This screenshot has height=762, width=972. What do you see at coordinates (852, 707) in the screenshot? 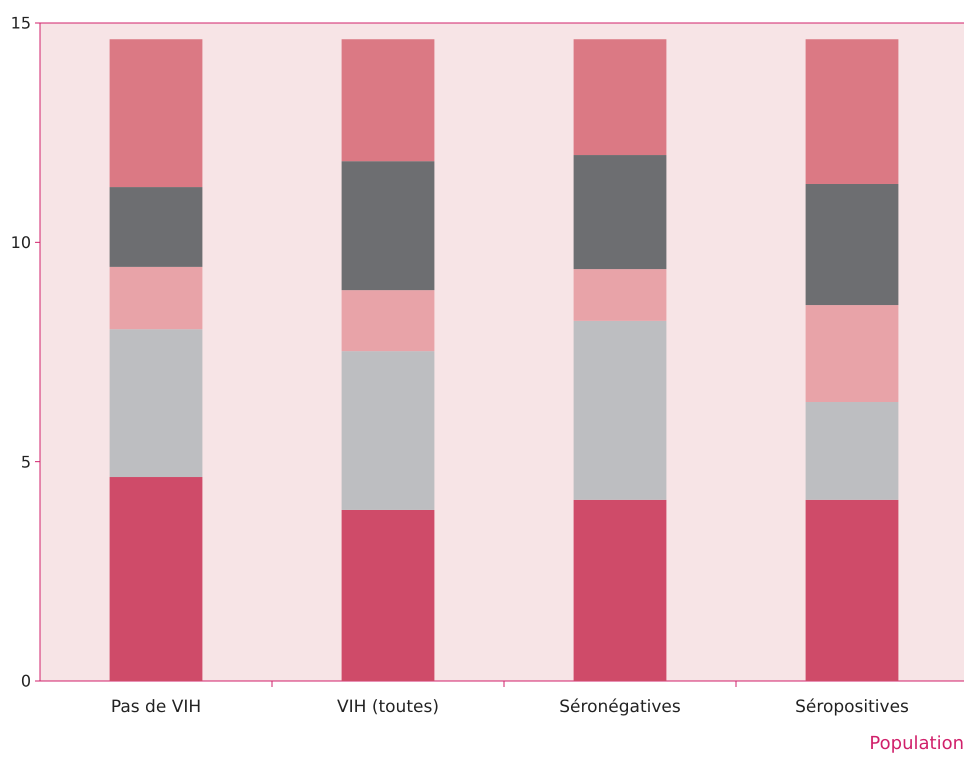
I see `x-tick-label: Séropositives` at bounding box center [852, 707].